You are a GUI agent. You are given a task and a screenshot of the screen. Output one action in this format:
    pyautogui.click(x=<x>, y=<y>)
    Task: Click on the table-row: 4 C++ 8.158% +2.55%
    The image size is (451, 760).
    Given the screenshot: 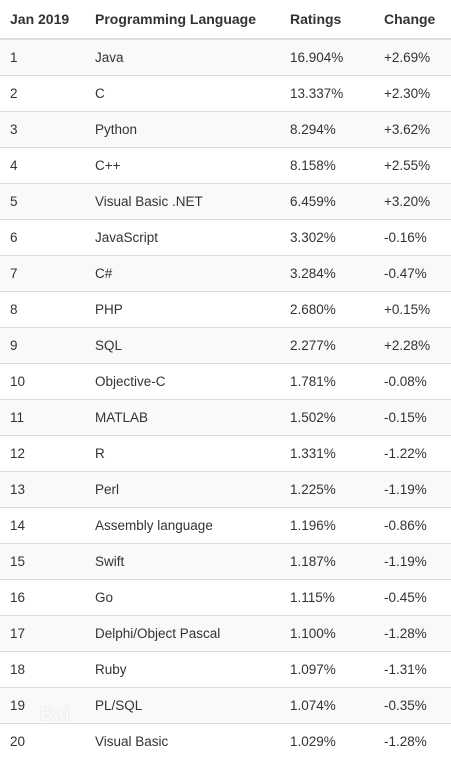 What is the action you would take?
    pyautogui.click(x=225, y=165)
    